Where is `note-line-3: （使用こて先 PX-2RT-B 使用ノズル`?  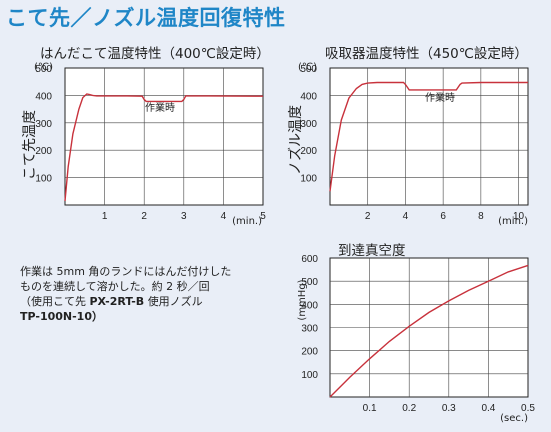
note-line-3: （使用こて先 PX-2RT-B 使用ノズル is located at coordinates (150, 301).